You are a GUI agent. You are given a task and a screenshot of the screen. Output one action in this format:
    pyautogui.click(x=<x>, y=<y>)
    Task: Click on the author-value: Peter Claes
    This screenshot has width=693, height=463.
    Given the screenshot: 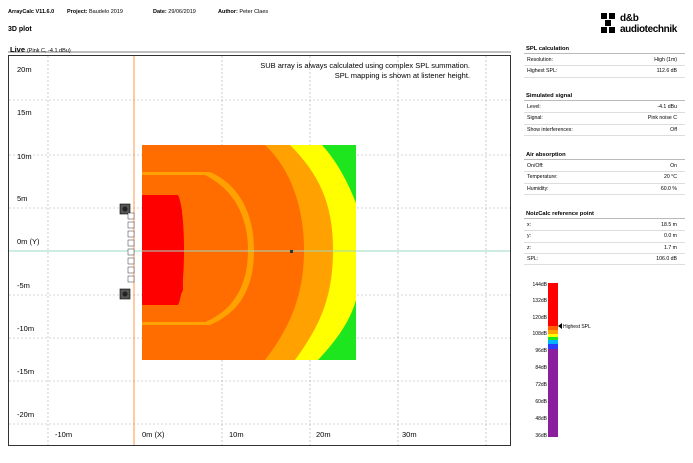 What is the action you would take?
    pyautogui.click(x=254, y=12)
    